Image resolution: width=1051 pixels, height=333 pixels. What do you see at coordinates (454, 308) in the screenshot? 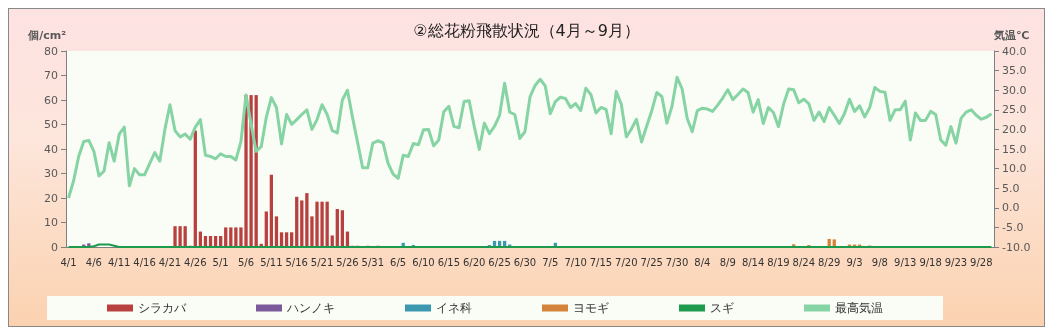
I see `legend-label: イネ科` at bounding box center [454, 308].